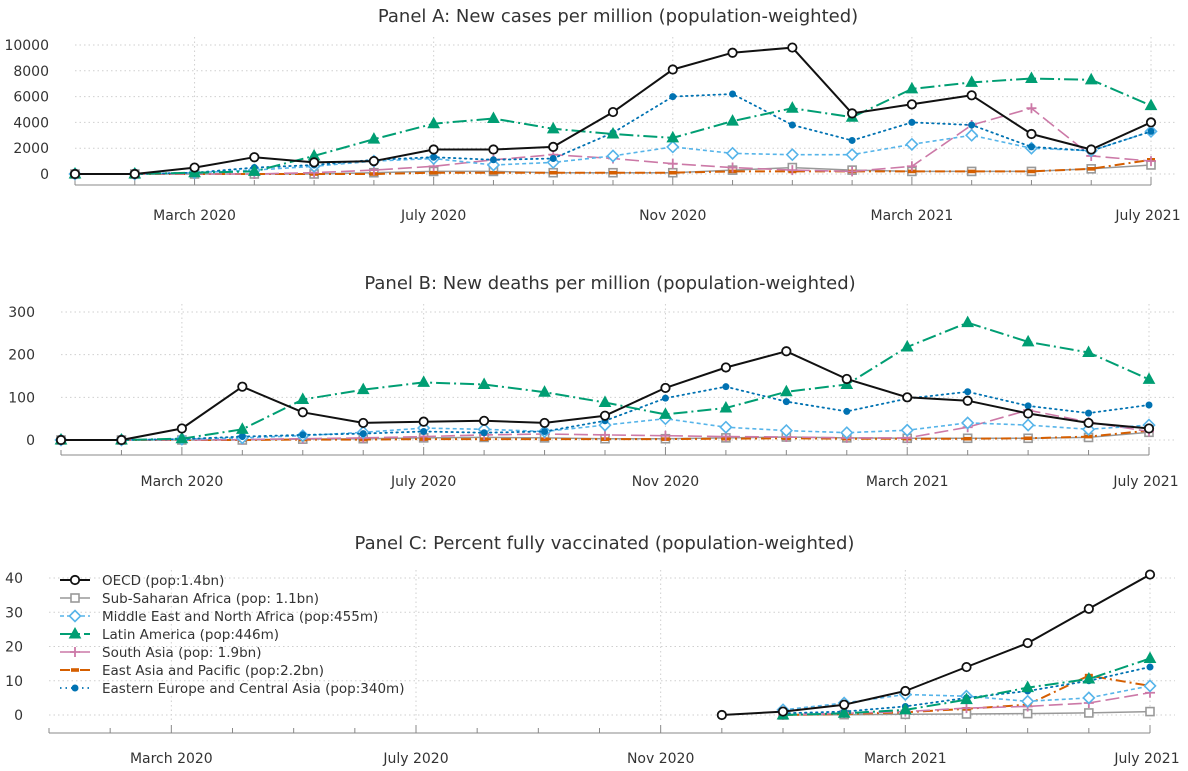  I want to click on y-tick-label: 2000, so click(31, 149).